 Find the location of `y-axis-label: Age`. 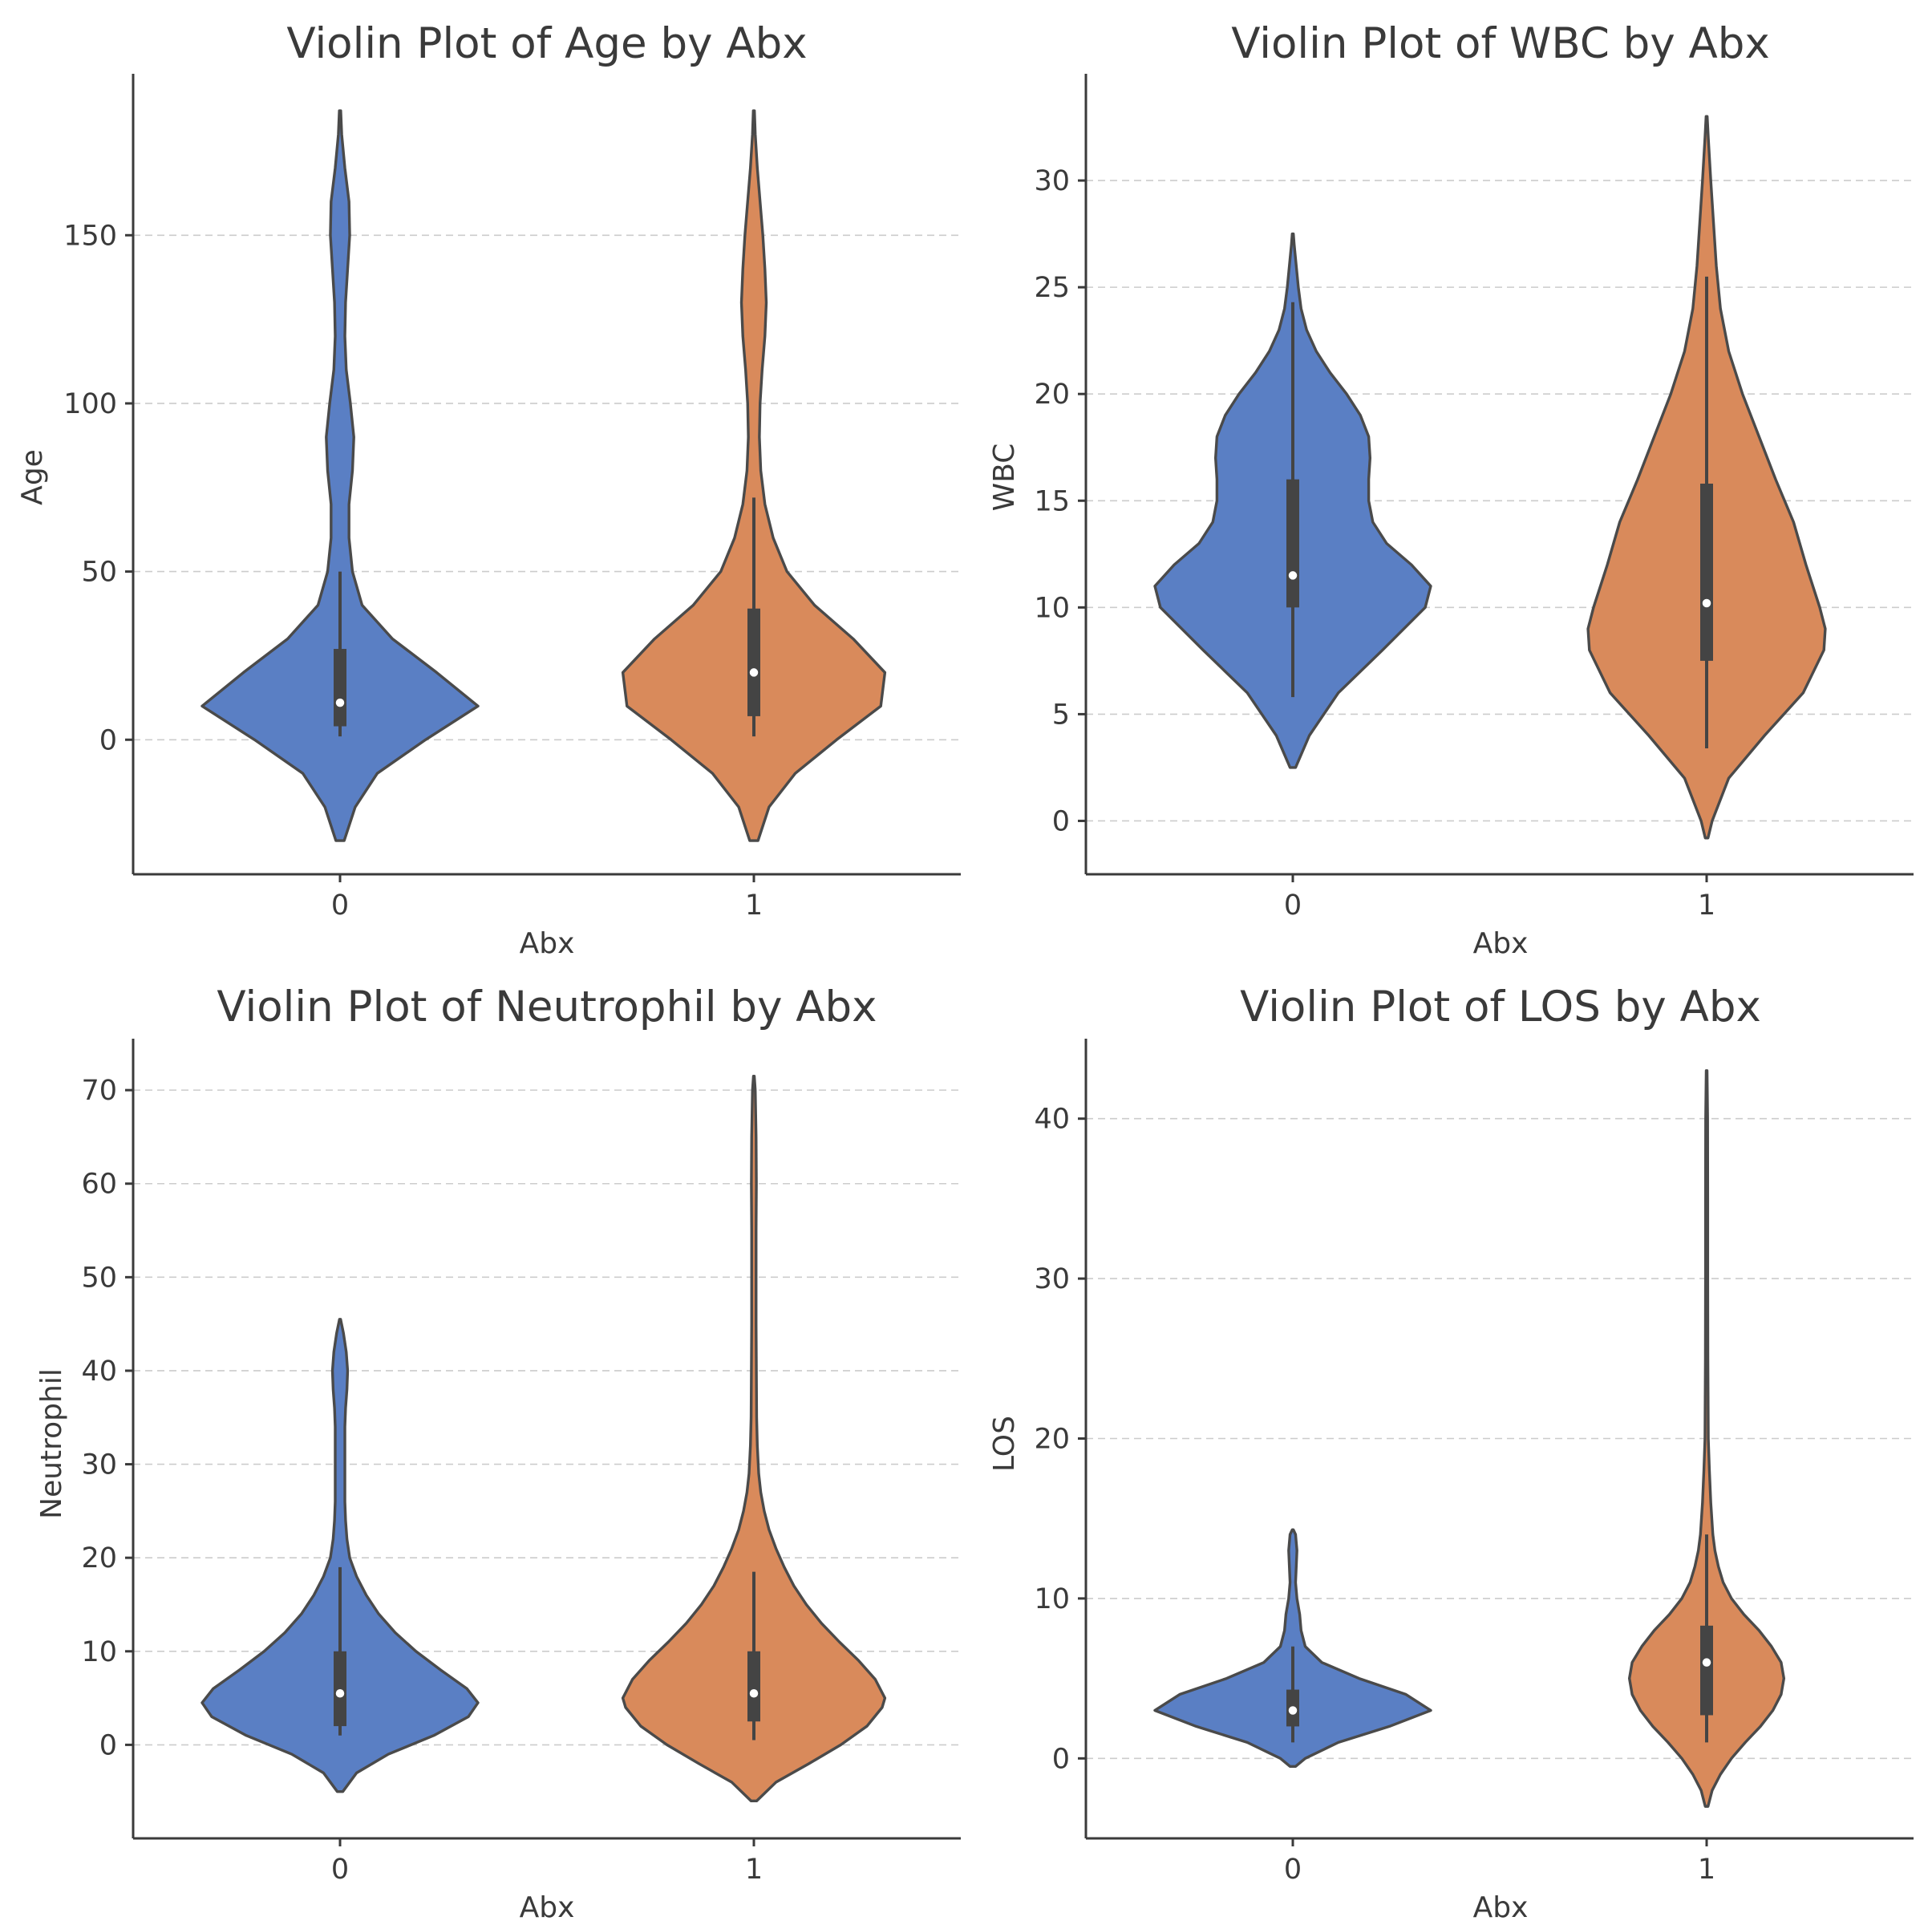

y-axis-label: Age is located at coordinates (32, 477).